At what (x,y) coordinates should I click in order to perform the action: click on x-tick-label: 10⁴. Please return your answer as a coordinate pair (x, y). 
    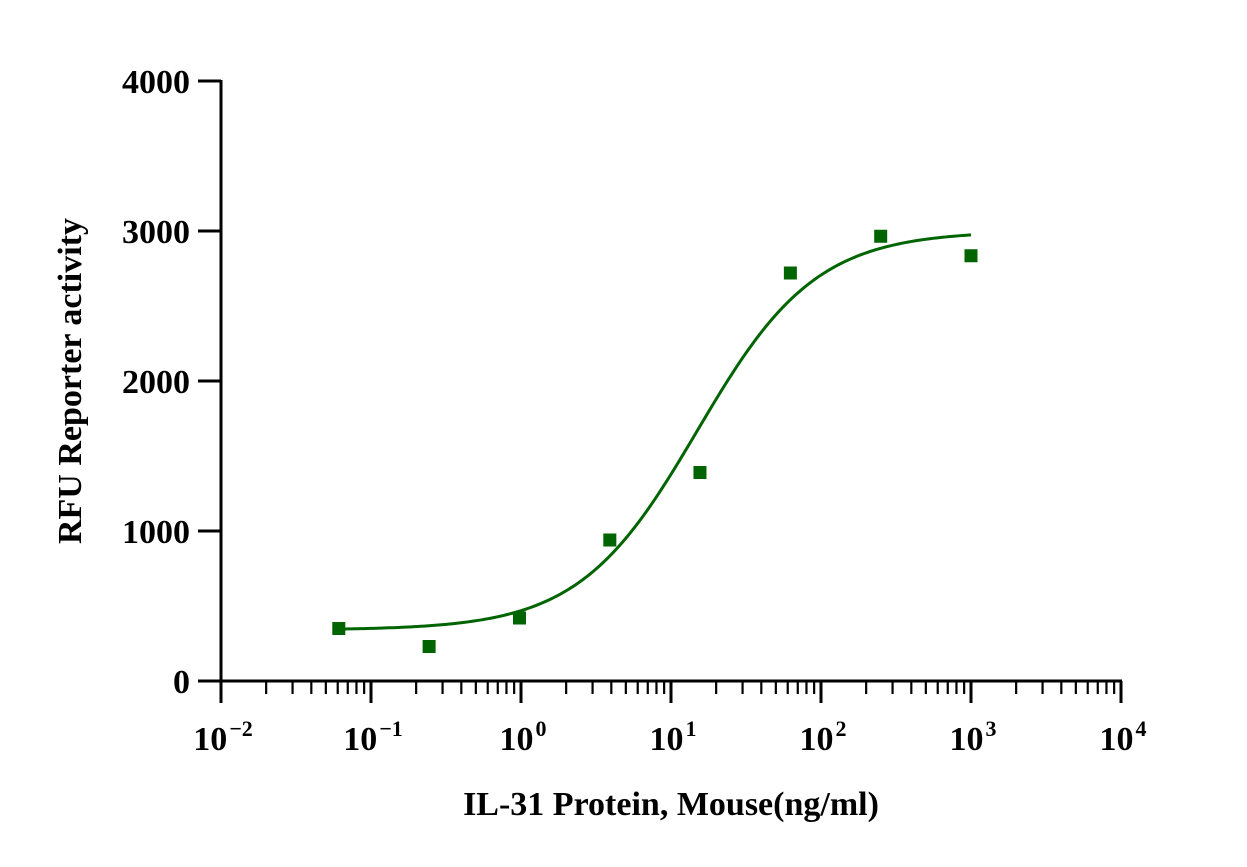
    Looking at the image, I should click on (1123, 737).